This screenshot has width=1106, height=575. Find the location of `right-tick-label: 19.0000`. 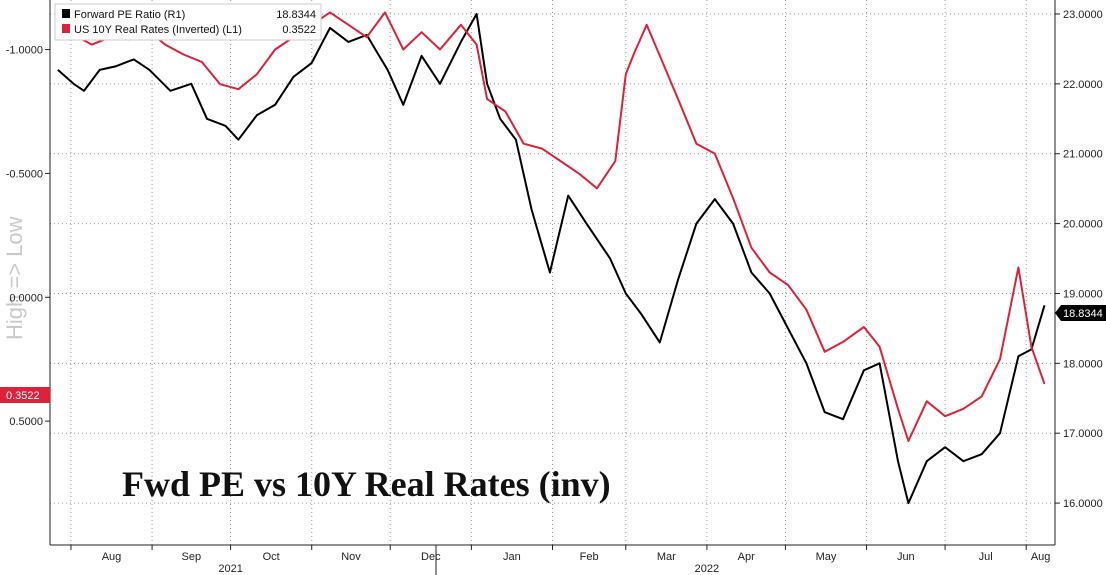

right-tick-label: 19.0000 is located at coordinates (1083, 294).